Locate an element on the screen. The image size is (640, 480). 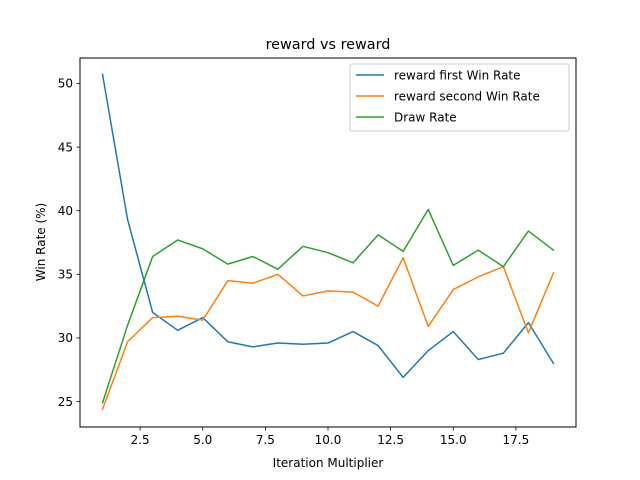
x-tick-label: 7.5 is located at coordinates (265, 440).